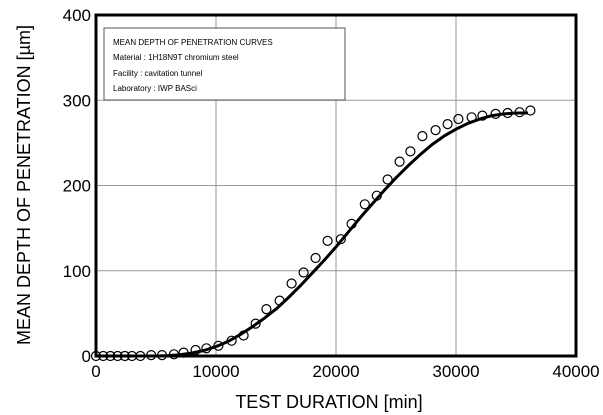  Describe the element at coordinates (77, 271) in the screenshot. I see `y-tick-label: 100` at that location.